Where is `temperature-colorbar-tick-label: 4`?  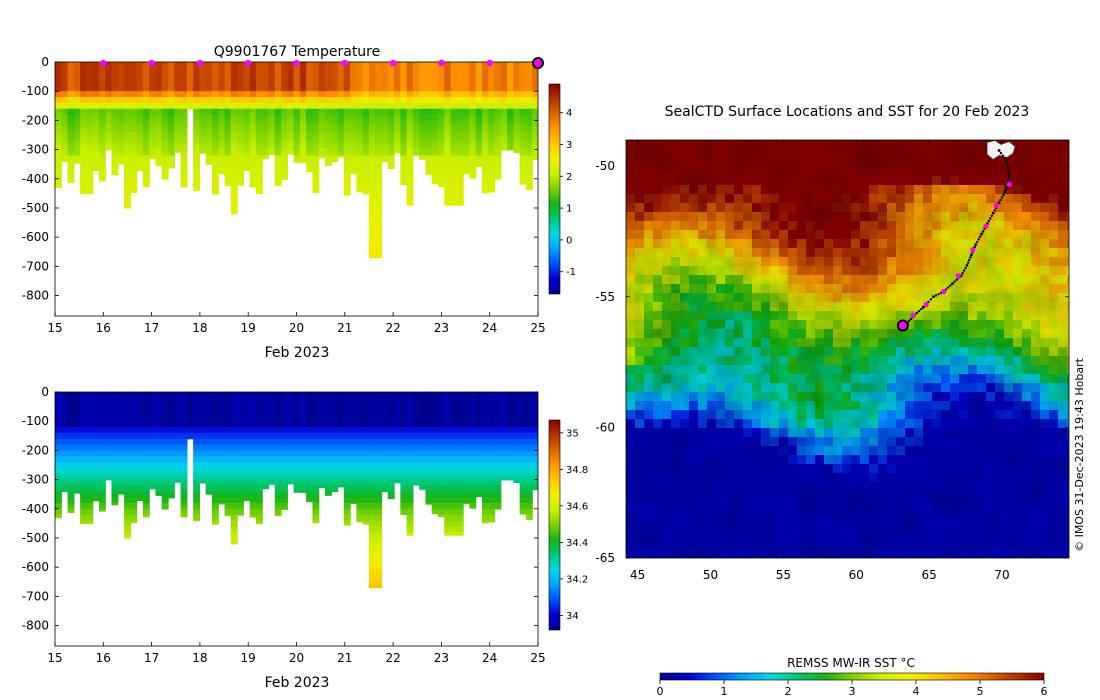 temperature-colorbar-tick-label: 4 is located at coordinates (569, 113).